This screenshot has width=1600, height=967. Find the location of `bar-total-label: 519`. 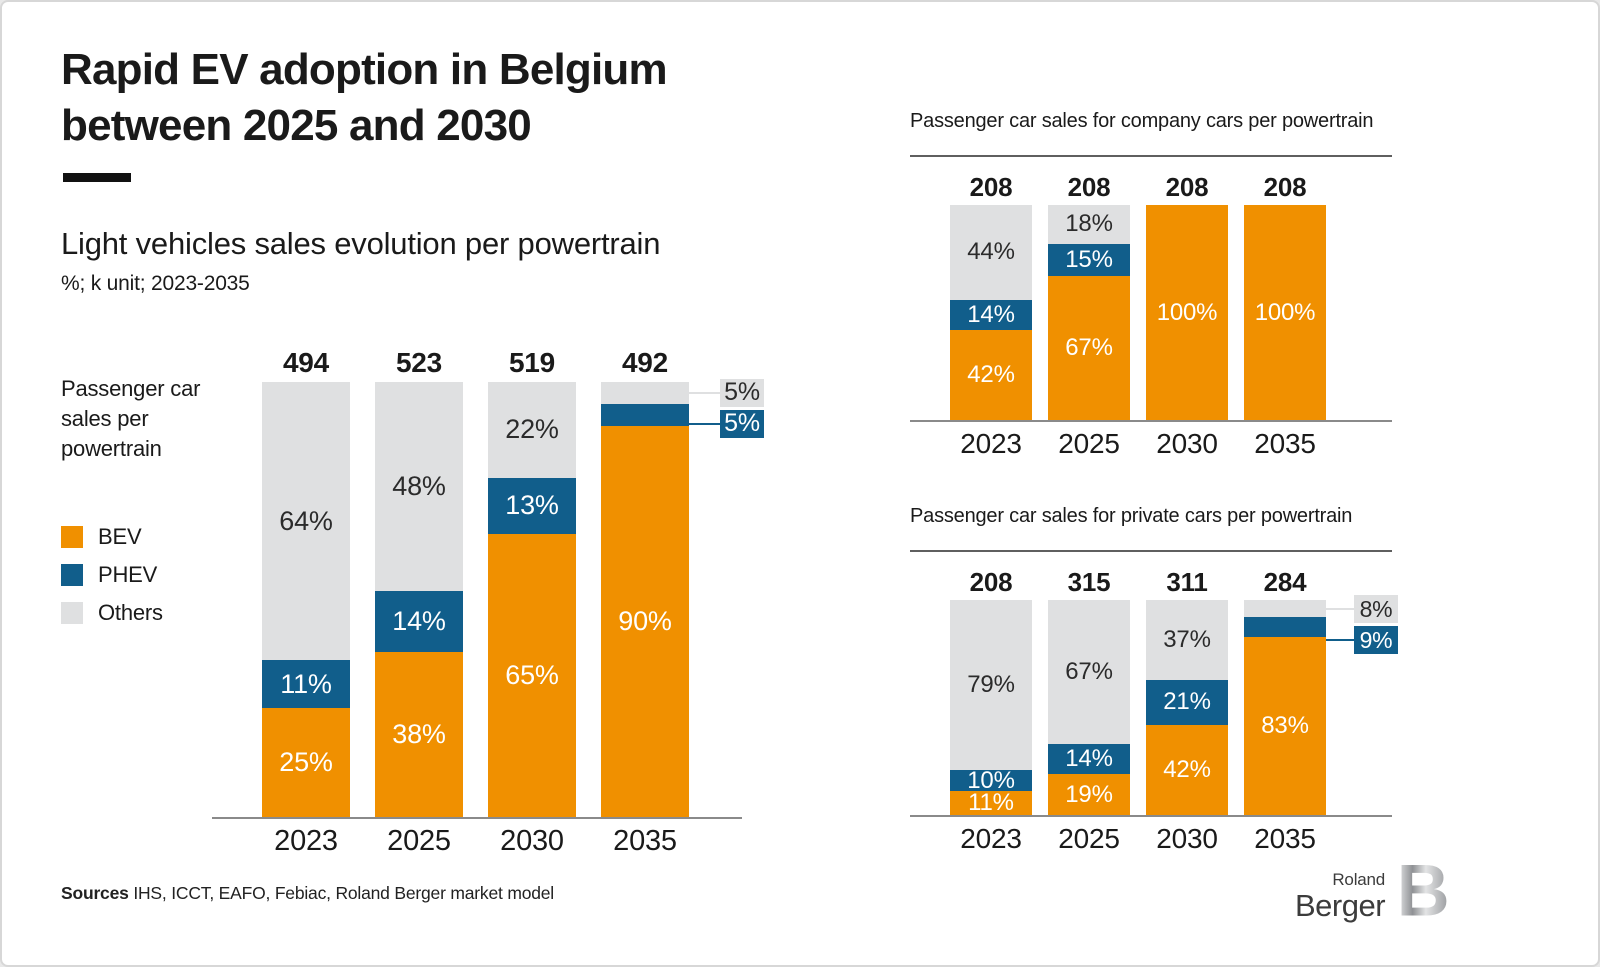

bar-total-label: 519 is located at coordinates (532, 362).